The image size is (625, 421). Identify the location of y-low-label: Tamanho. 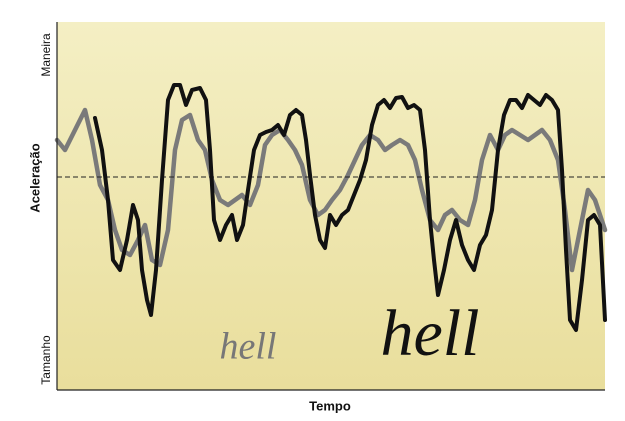
(46, 360).